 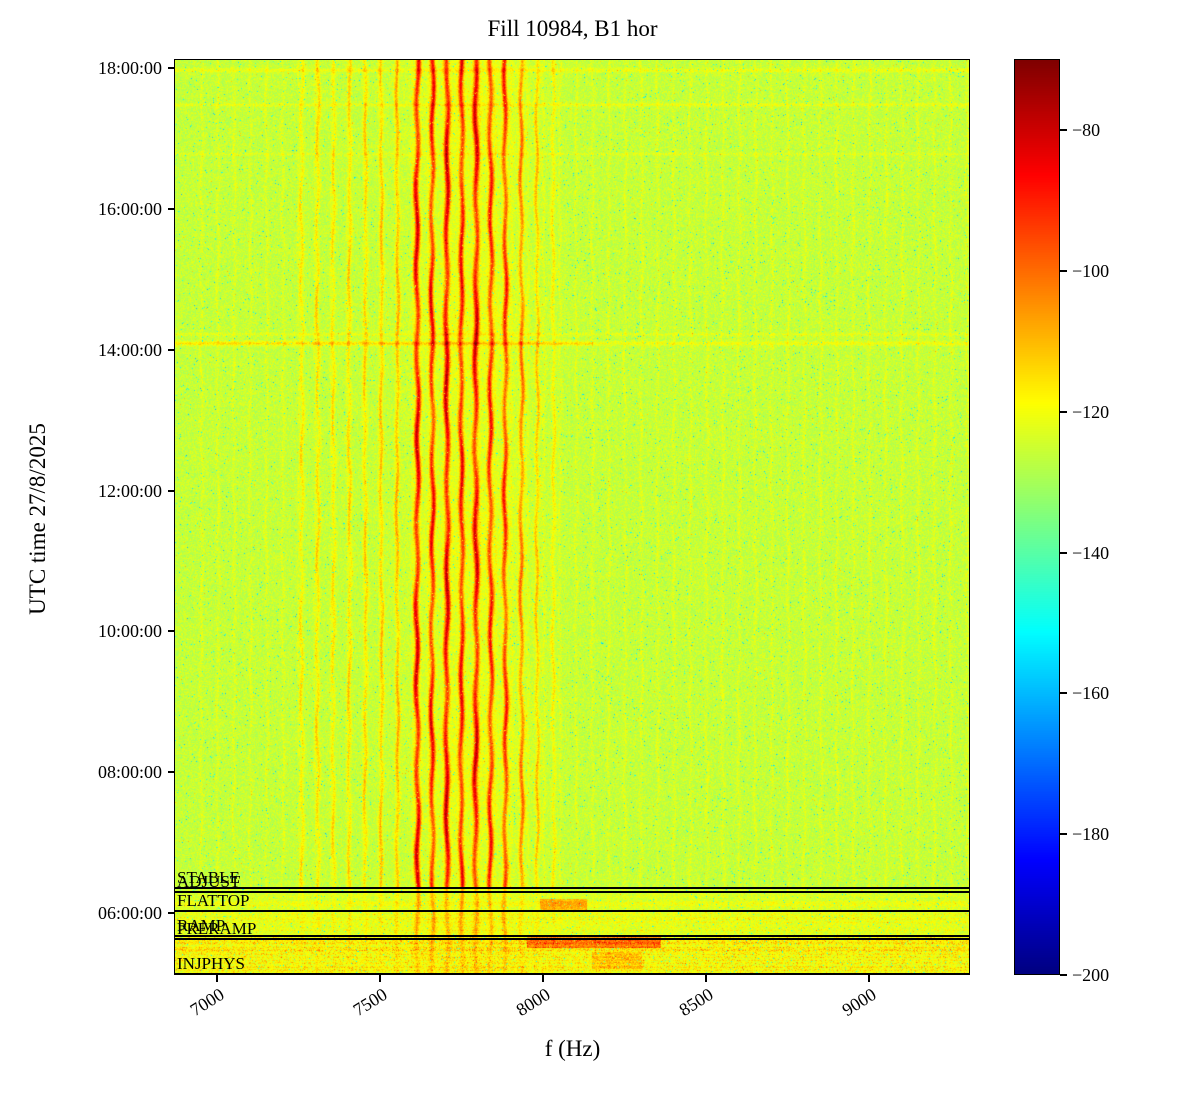 What do you see at coordinates (1091, 975) in the screenshot?
I see `colorbar-tick-label: −200` at bounding box center [1091, 975].